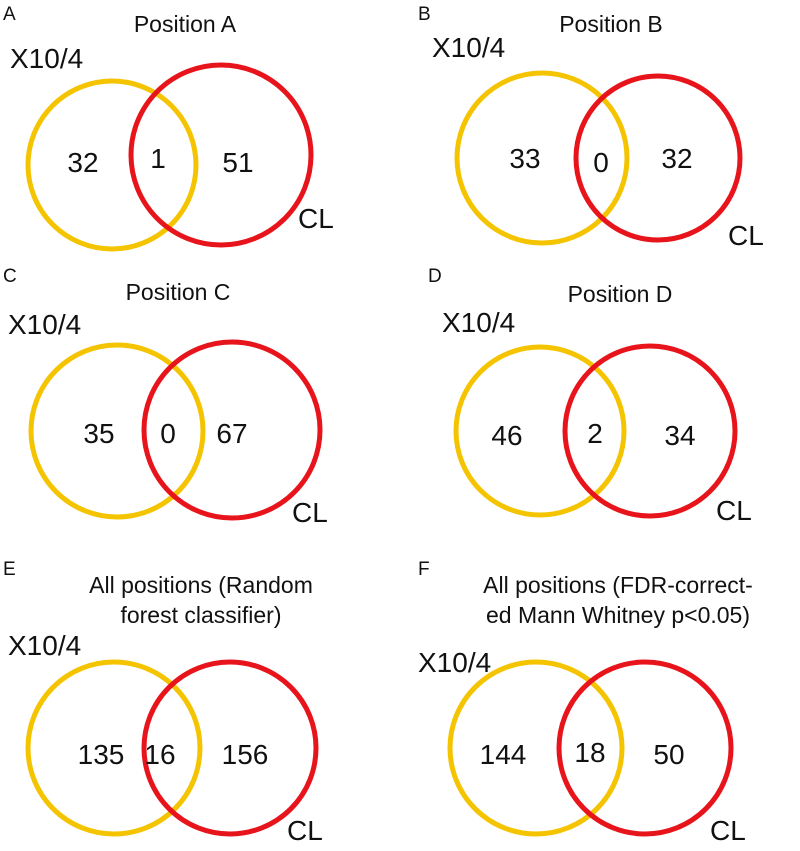  I want to click on panel-a: A Position A X10/4 32 1 51 CL, so click(168, 128).